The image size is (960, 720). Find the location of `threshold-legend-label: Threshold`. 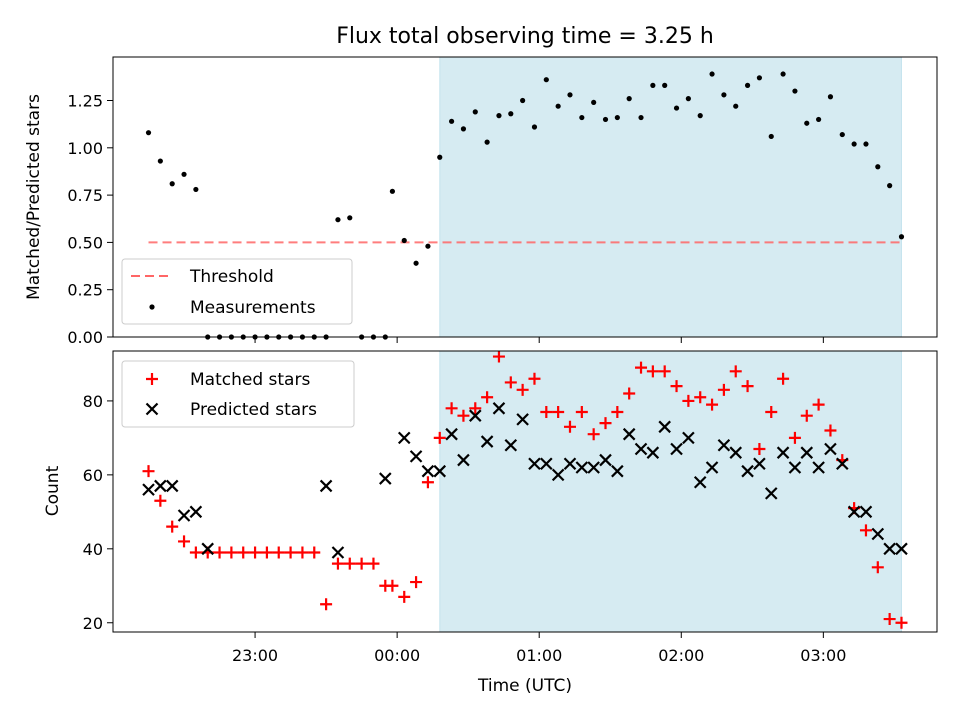

threshold-legend-label: Threshold is located at coordinates (231, 277).